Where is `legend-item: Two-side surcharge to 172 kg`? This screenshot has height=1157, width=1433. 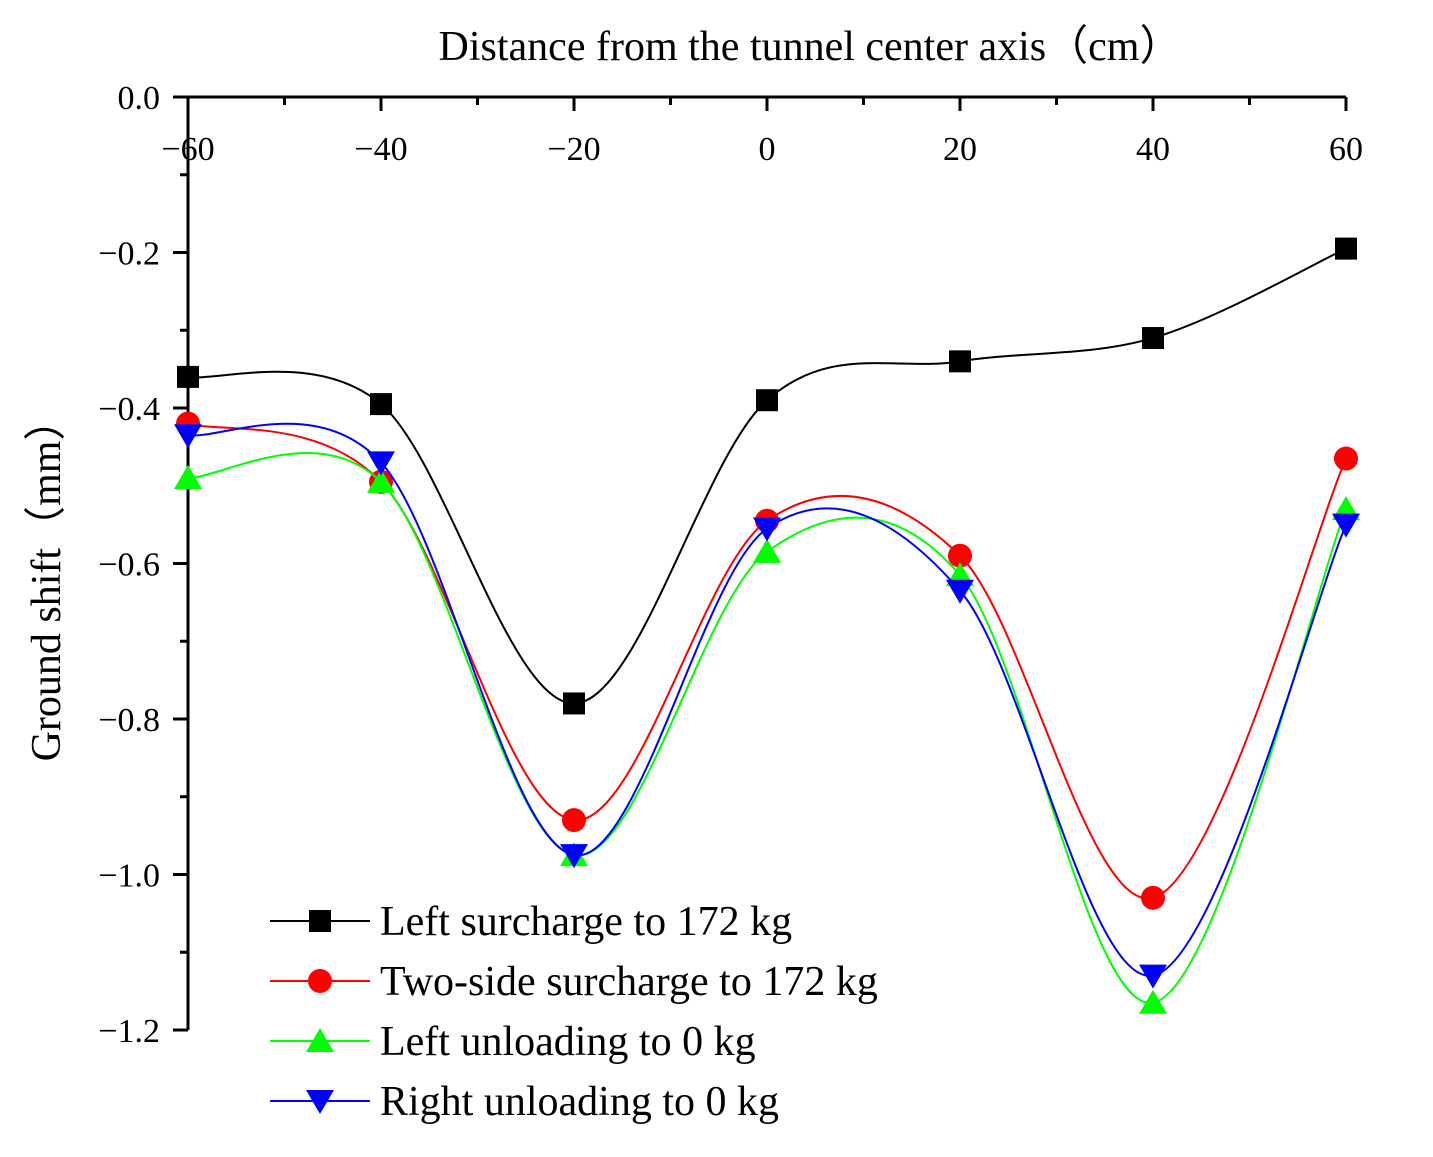 legend-item: Two-side surcharge to 172 kg is located at coordinates (574, 982).